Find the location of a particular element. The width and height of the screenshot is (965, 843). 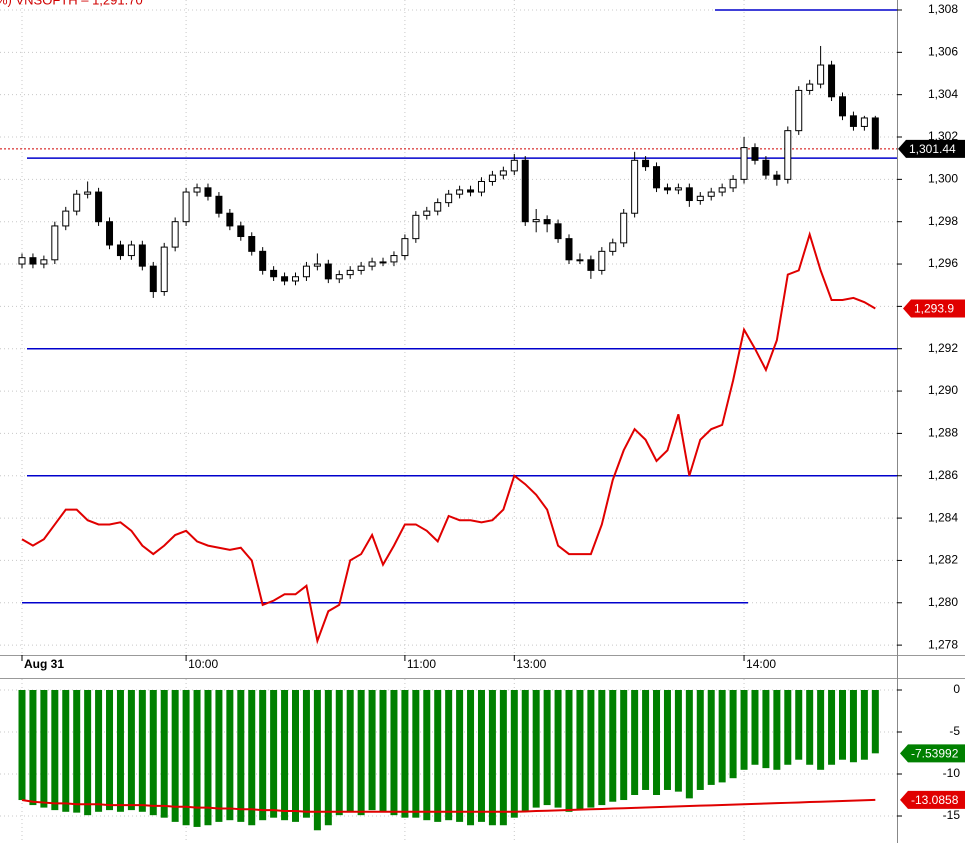

price-tag-label: -13.0858 is located at coordinates (935, 800).